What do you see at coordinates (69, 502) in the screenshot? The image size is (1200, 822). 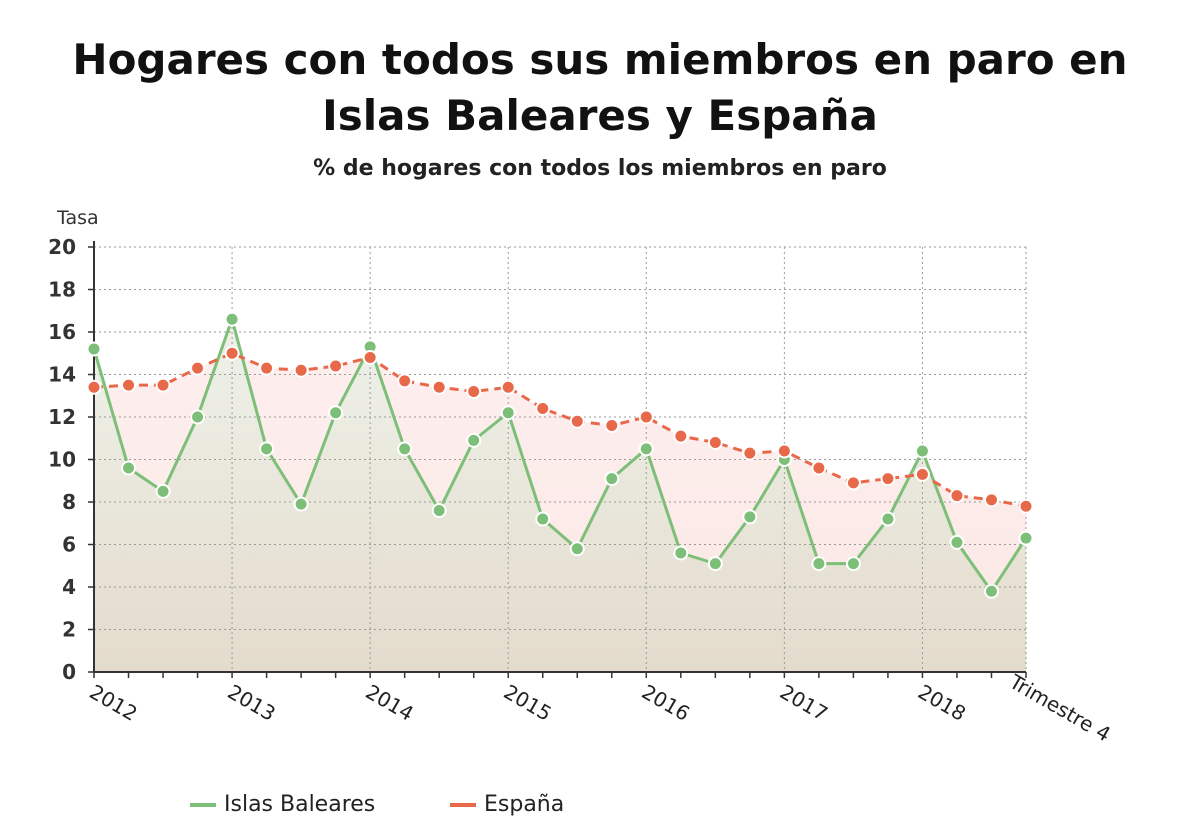 I see `y-tick-label: 8` at bounding box center [69, 502].